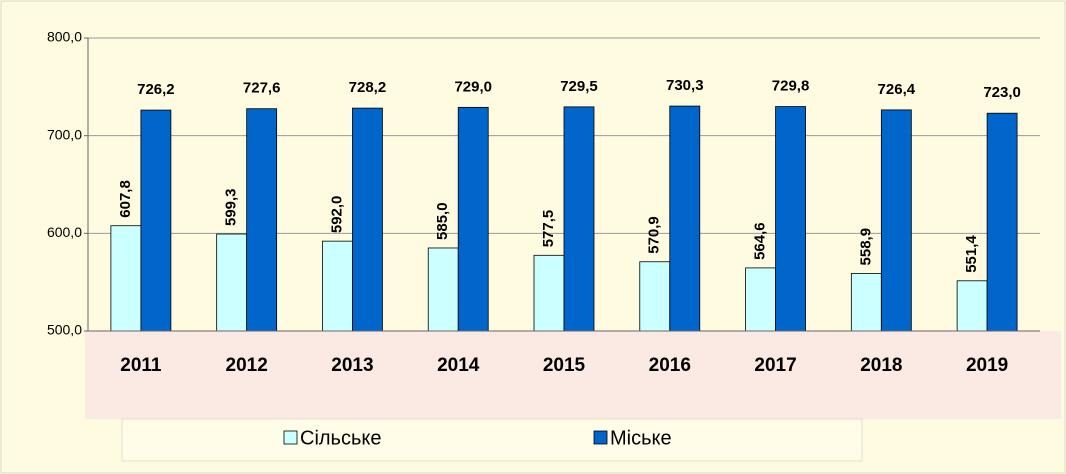  I want to click on data-label: 585,0, so click(442, 221).